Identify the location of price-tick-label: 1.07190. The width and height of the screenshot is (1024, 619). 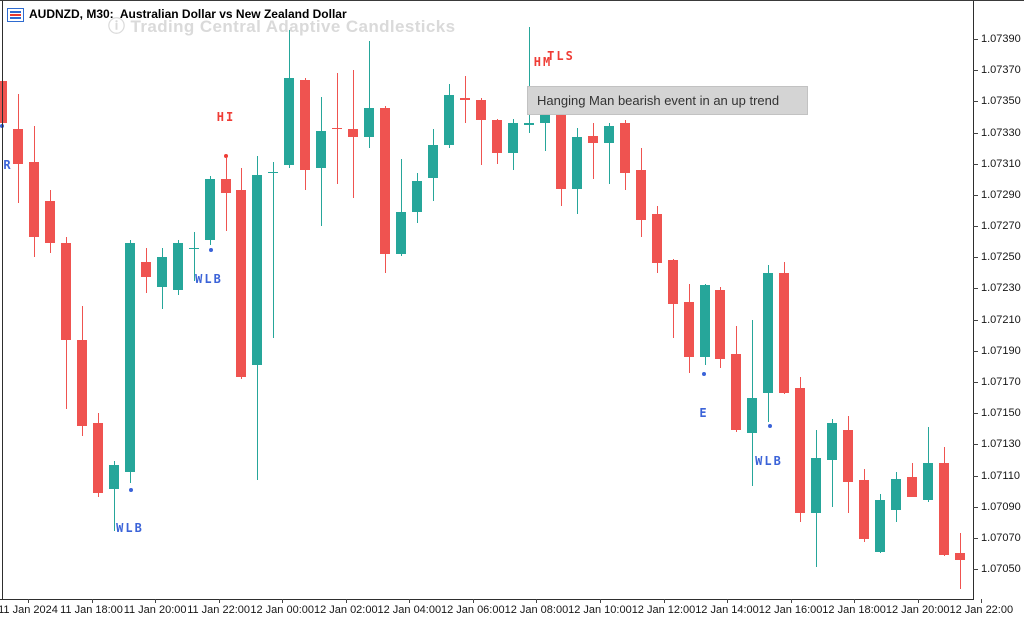
(1001, 350).